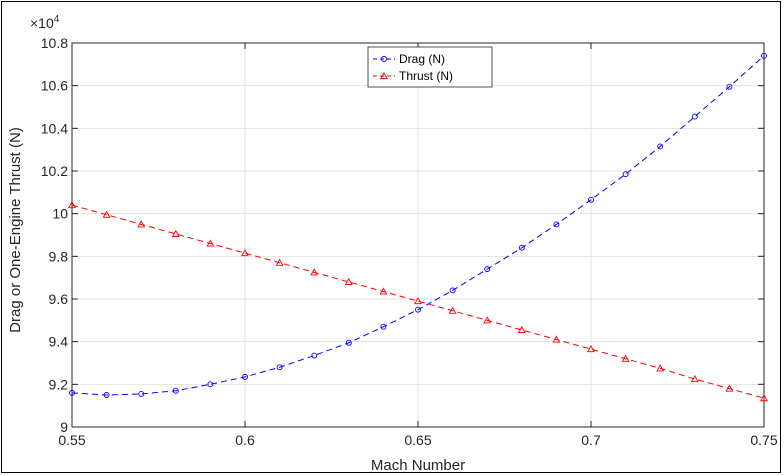 This screenshot has height=476, width=784. I want to click on y-tick-label: 9.6, so click(59, 299).